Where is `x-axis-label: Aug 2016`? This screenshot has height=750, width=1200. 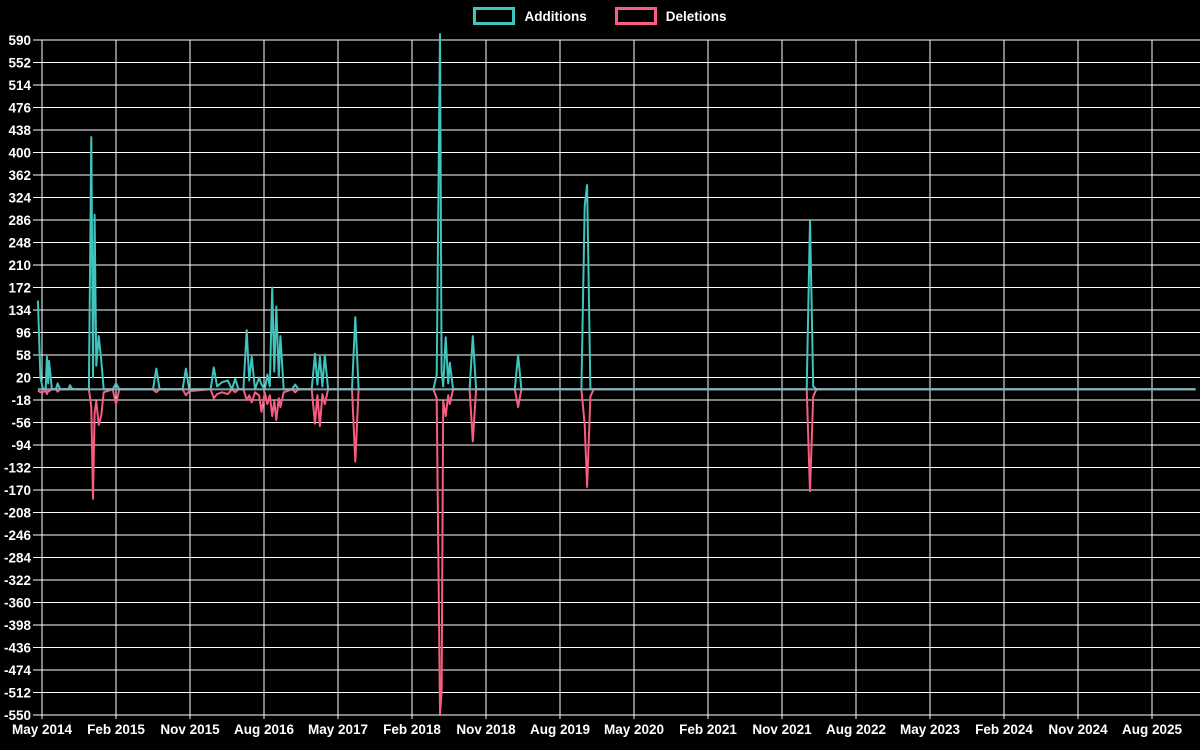 x-axis-label: Aug 2016 is located at coordinates (264, 729).